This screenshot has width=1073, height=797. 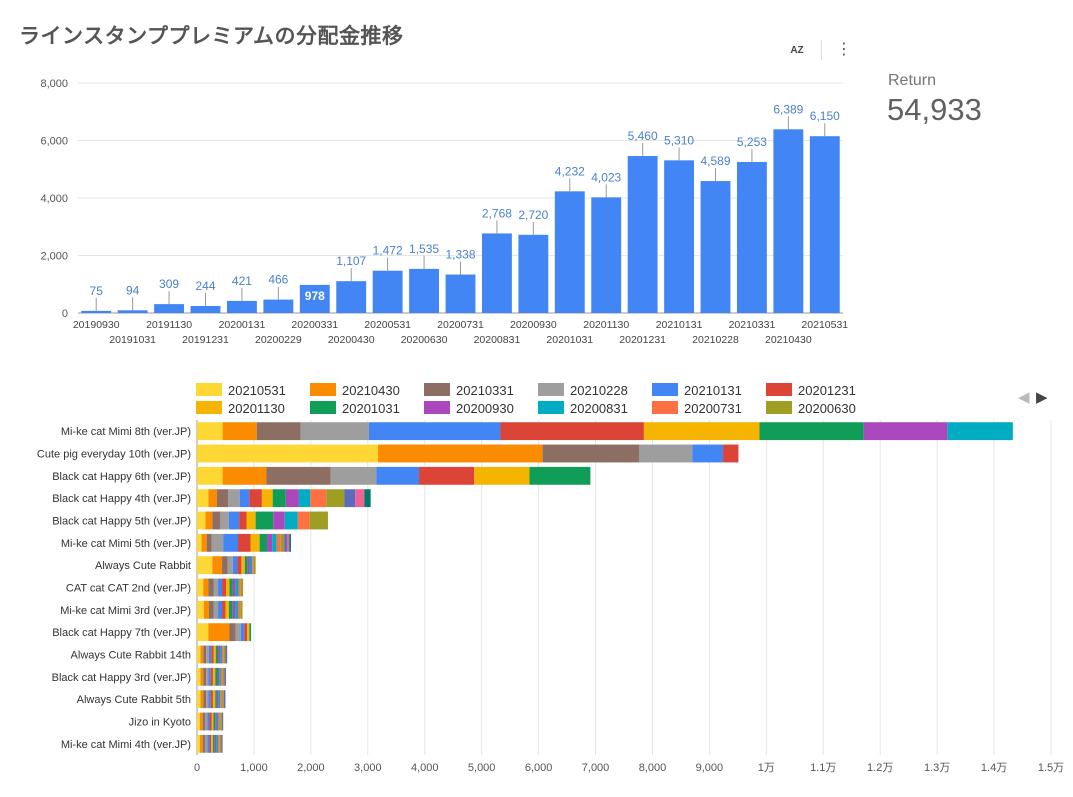 What do you see at coordinates (533, 325) in the screenshot?
I see `x-tick-label: 20200930` at bounding box center [533, 325].